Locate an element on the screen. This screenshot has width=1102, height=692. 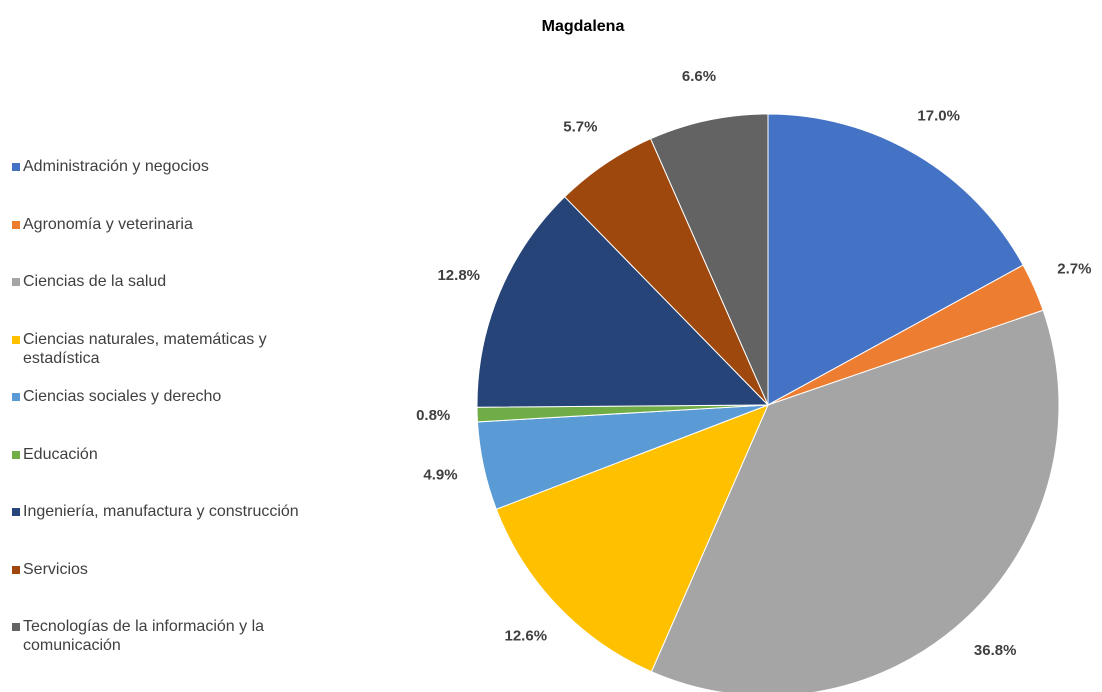
chart-title: Magdalena is located at coordinates (583, 26).